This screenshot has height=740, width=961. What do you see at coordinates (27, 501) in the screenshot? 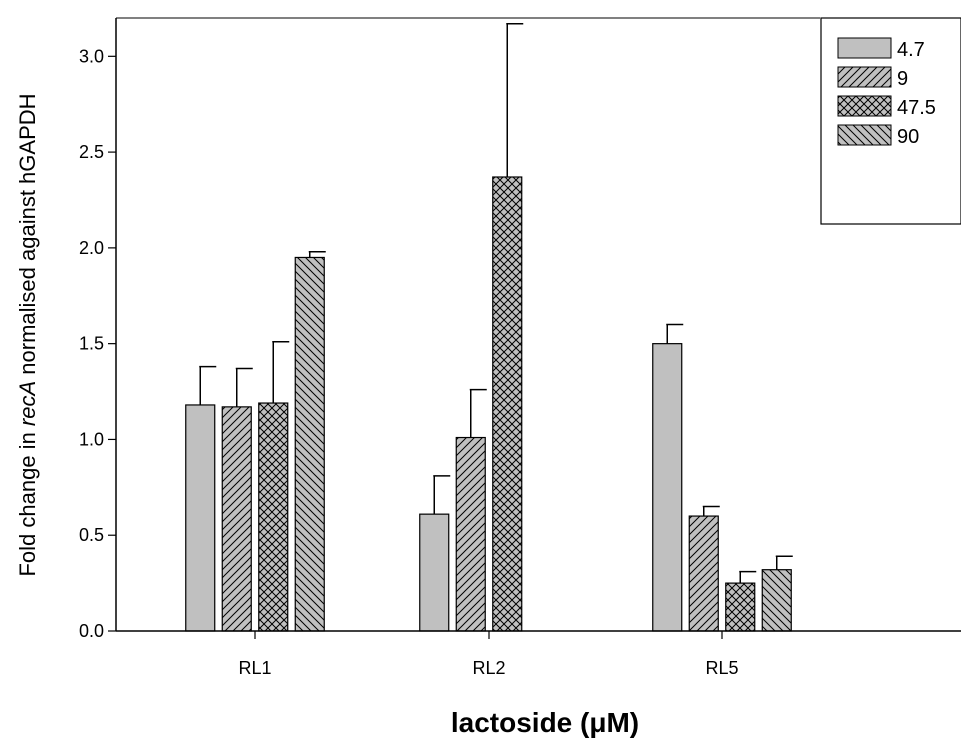
I see `y-axis-label-part-1: Fold change in` at bounding box center [27, 501].